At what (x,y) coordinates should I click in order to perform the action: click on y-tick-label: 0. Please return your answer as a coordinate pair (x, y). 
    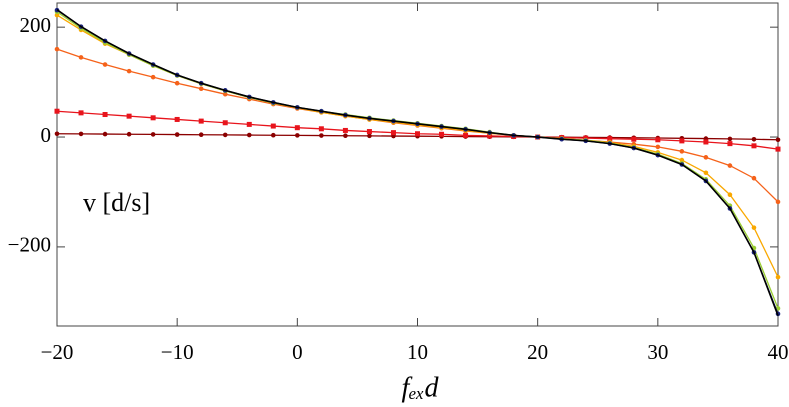
    Looking at the image, I should click on (46, 135).